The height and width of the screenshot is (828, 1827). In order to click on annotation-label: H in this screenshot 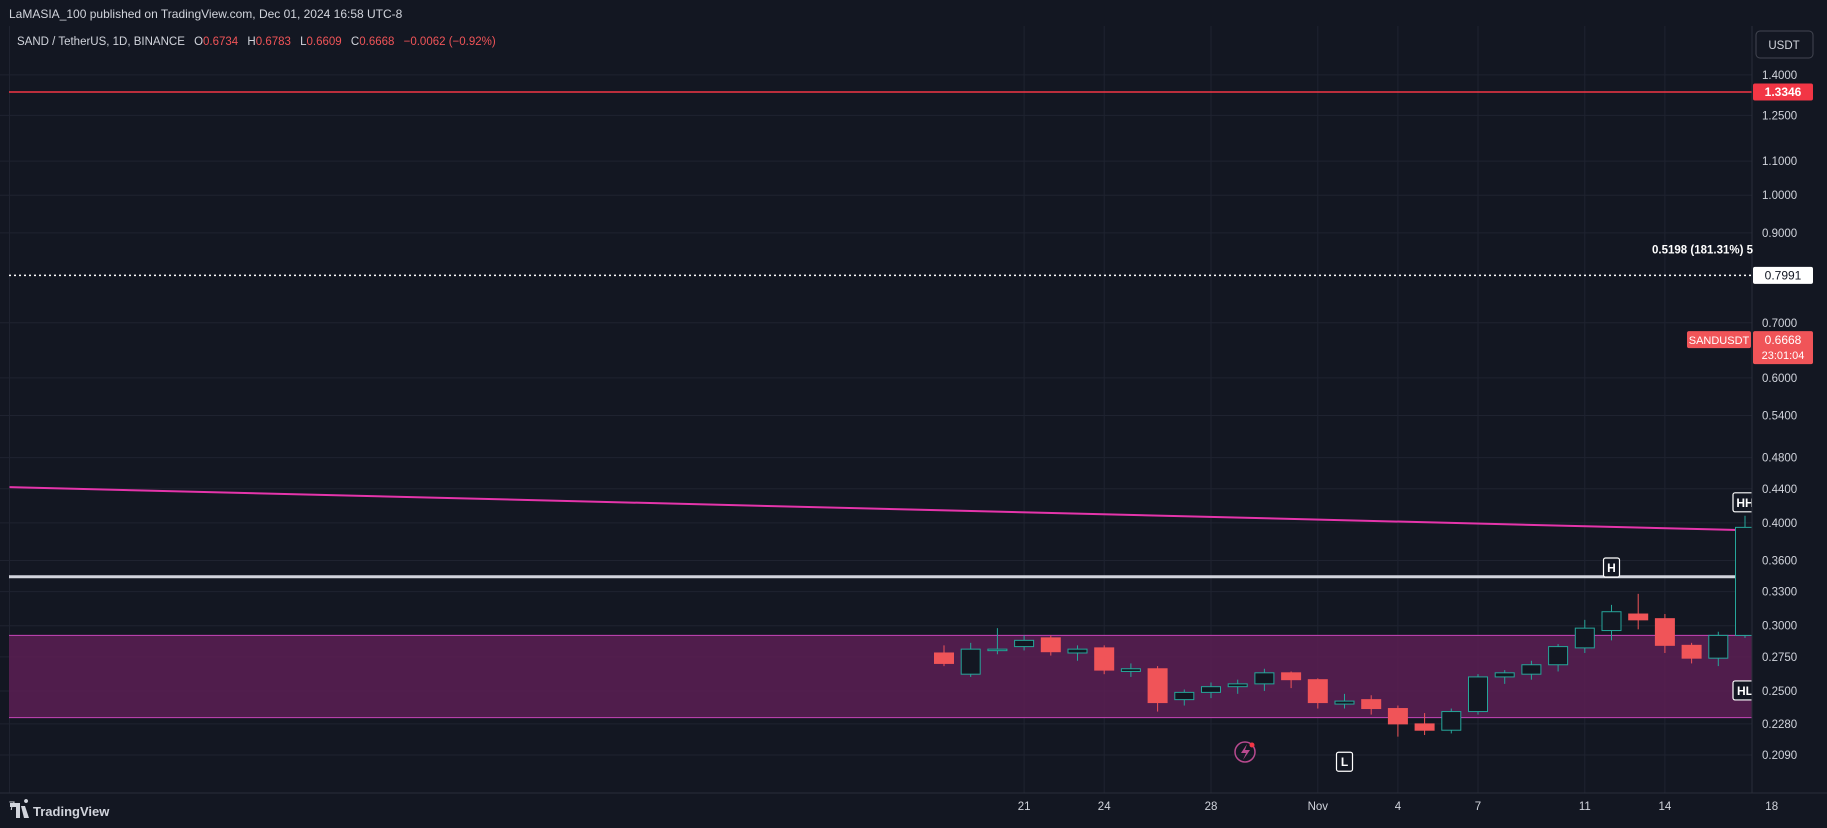, I will do `click(1611, 567)`.